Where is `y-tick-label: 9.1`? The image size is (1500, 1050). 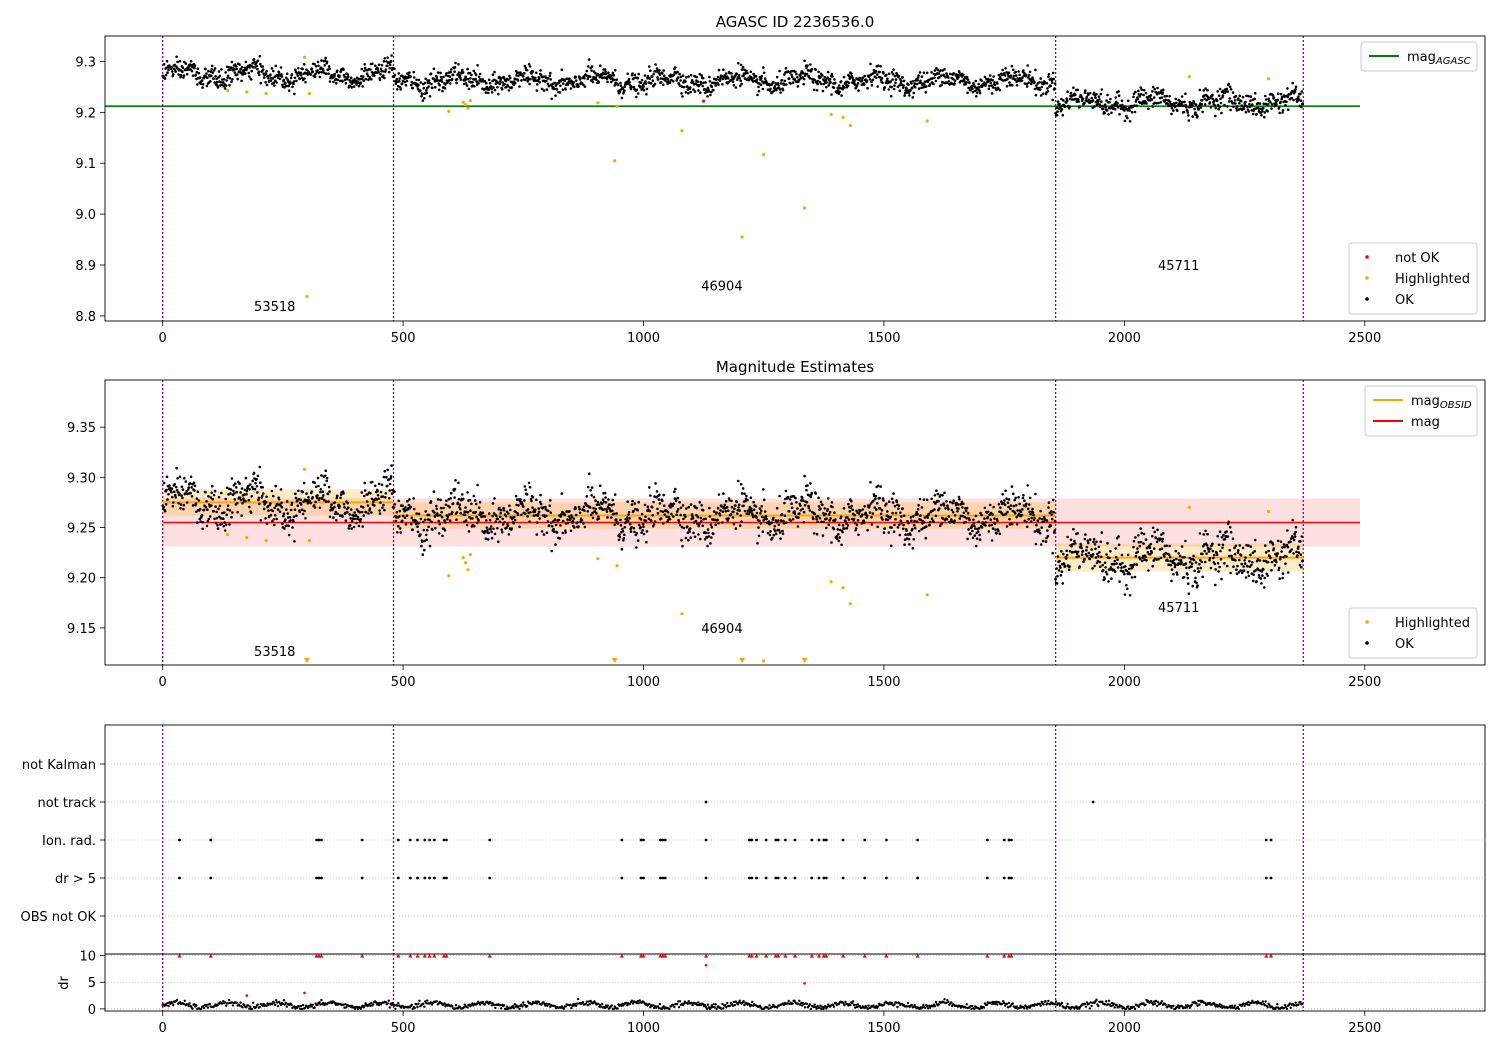
y-tick-label: 9.1 is located at coordinates (85, 164).